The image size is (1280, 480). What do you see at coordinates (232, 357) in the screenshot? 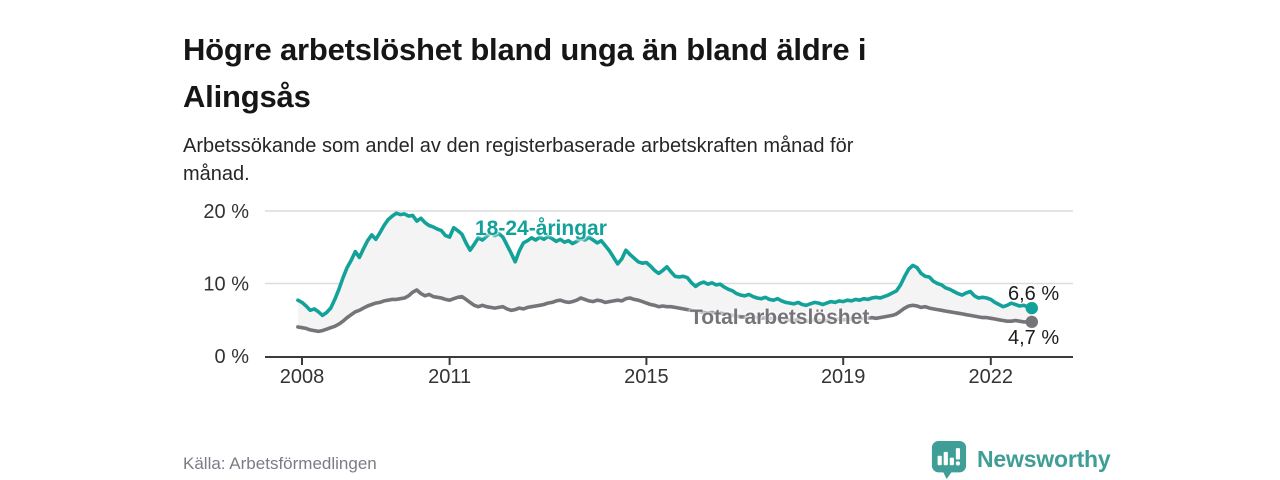
I see `y-tick-label: 0 %` at bounding box center [232, 357].